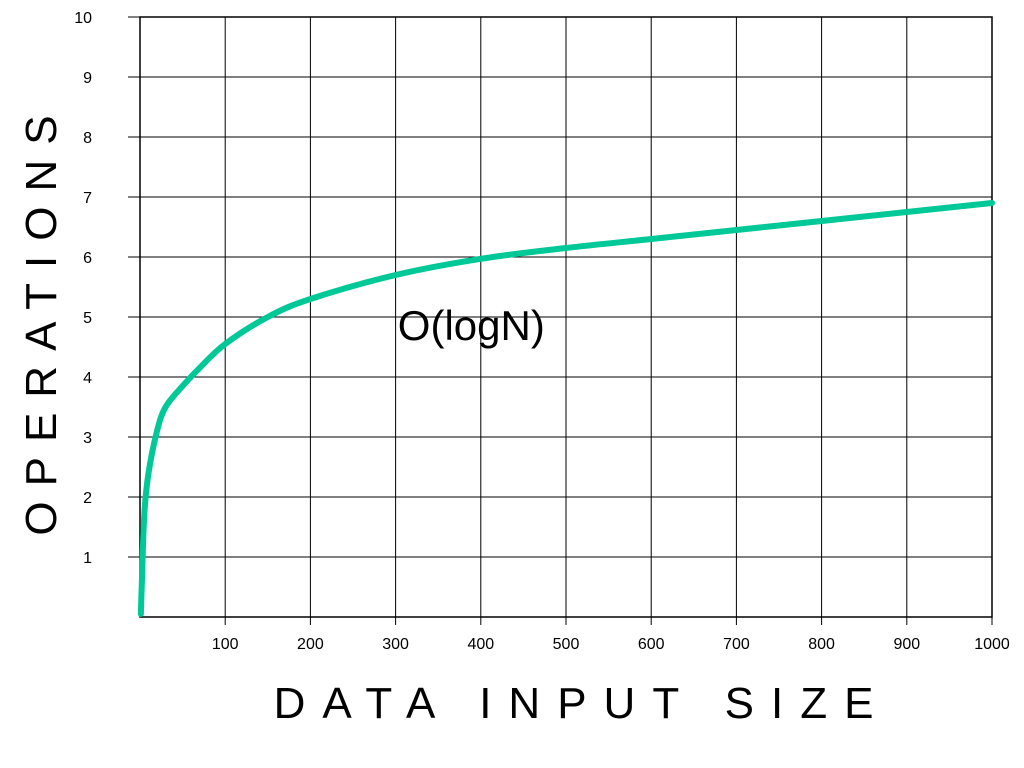  What do you see at coordinates (566, 644) in the screenshot?
I see `x-tick-label-500: 500` at bounding box center [566, 644].